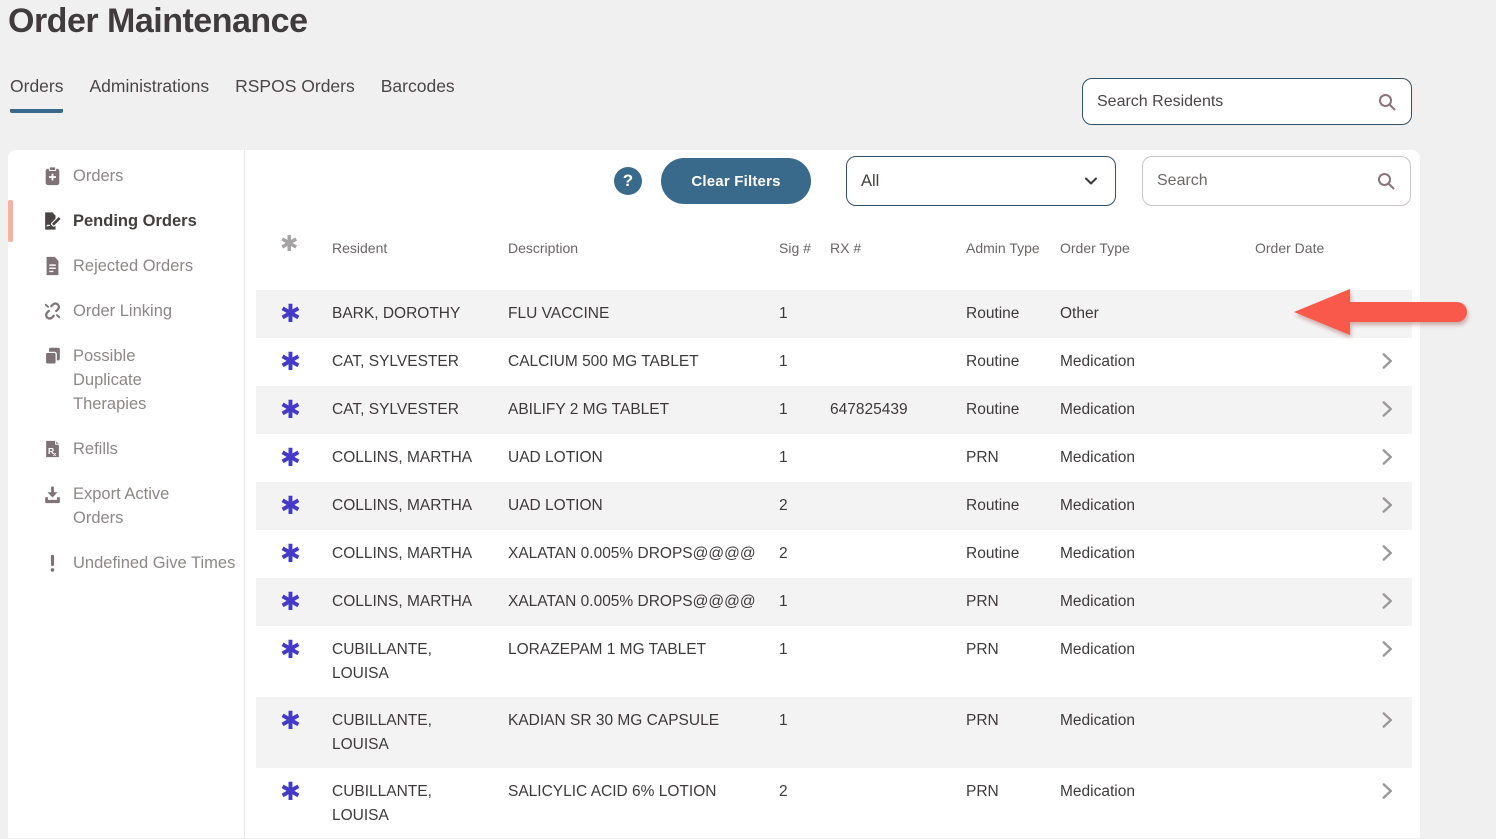 The height and width of the screenshot is (839, 1496). Describe the element at coordinates (244, 494) in the screenshot. I see `sidebar-divider` at that location.